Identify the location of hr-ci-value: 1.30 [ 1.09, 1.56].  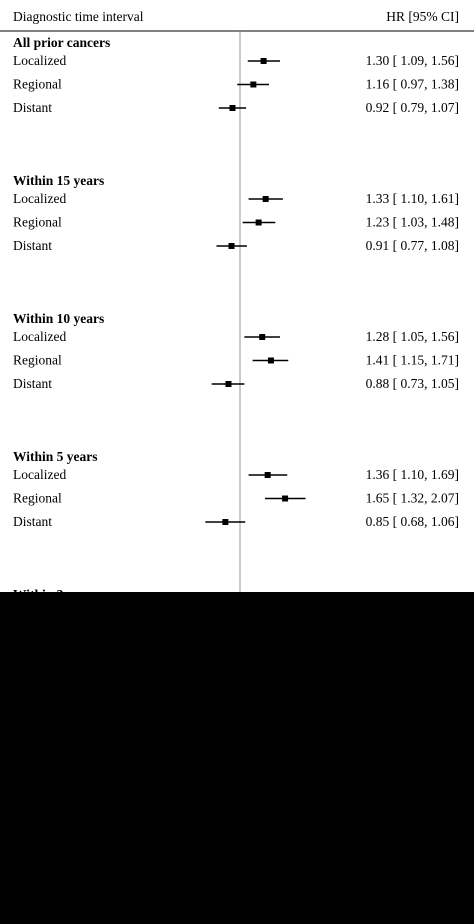
(412, 60).